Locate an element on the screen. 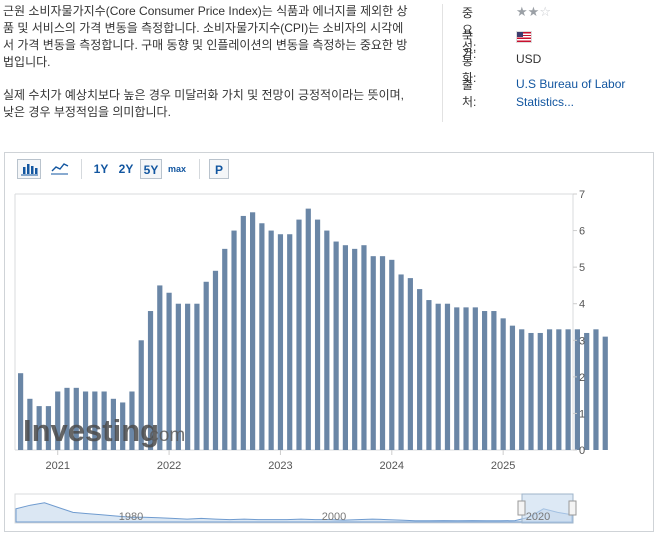 This screenshot has height=537, width=658. navigator-left-handle is located at coordinates (521, 508).